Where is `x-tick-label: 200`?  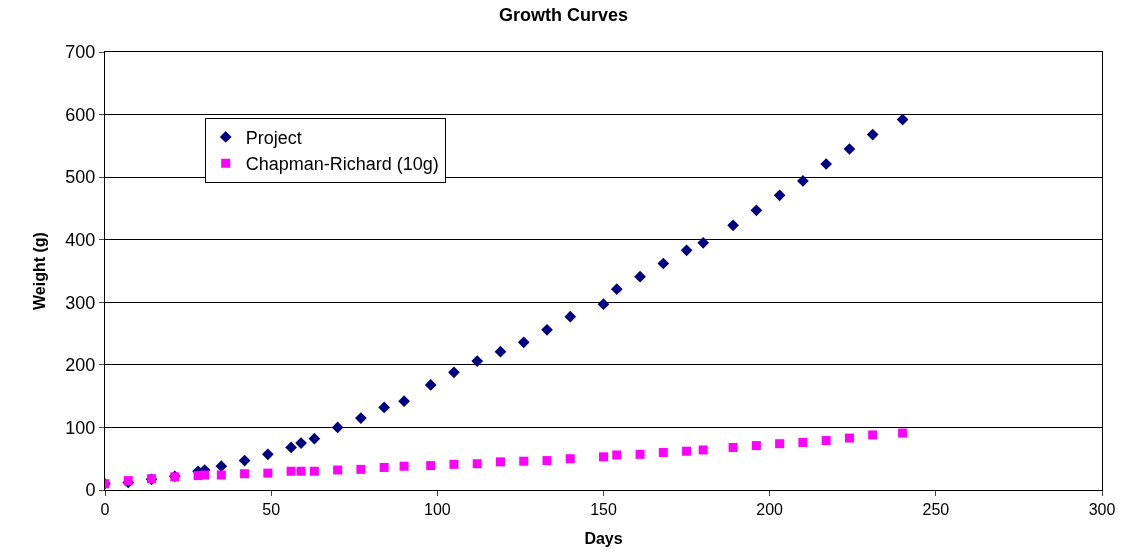 x-tick-label: 200 is located at coordinates (770, 510).